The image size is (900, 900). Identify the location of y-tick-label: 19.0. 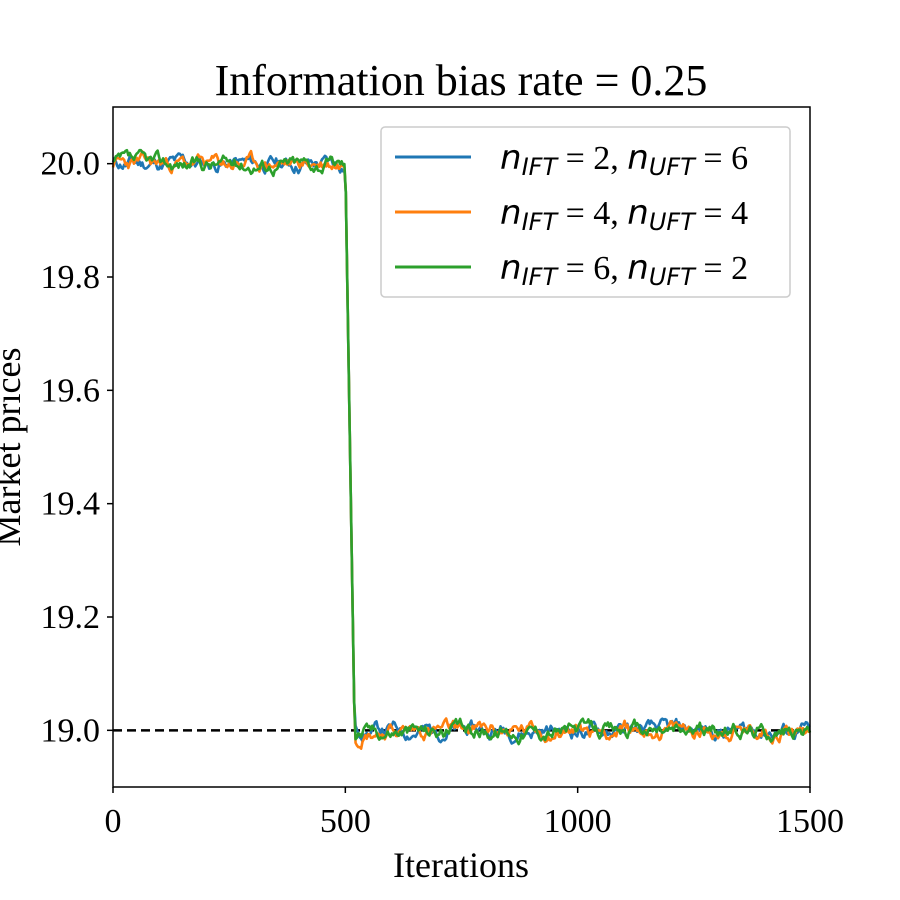
(71, 730).